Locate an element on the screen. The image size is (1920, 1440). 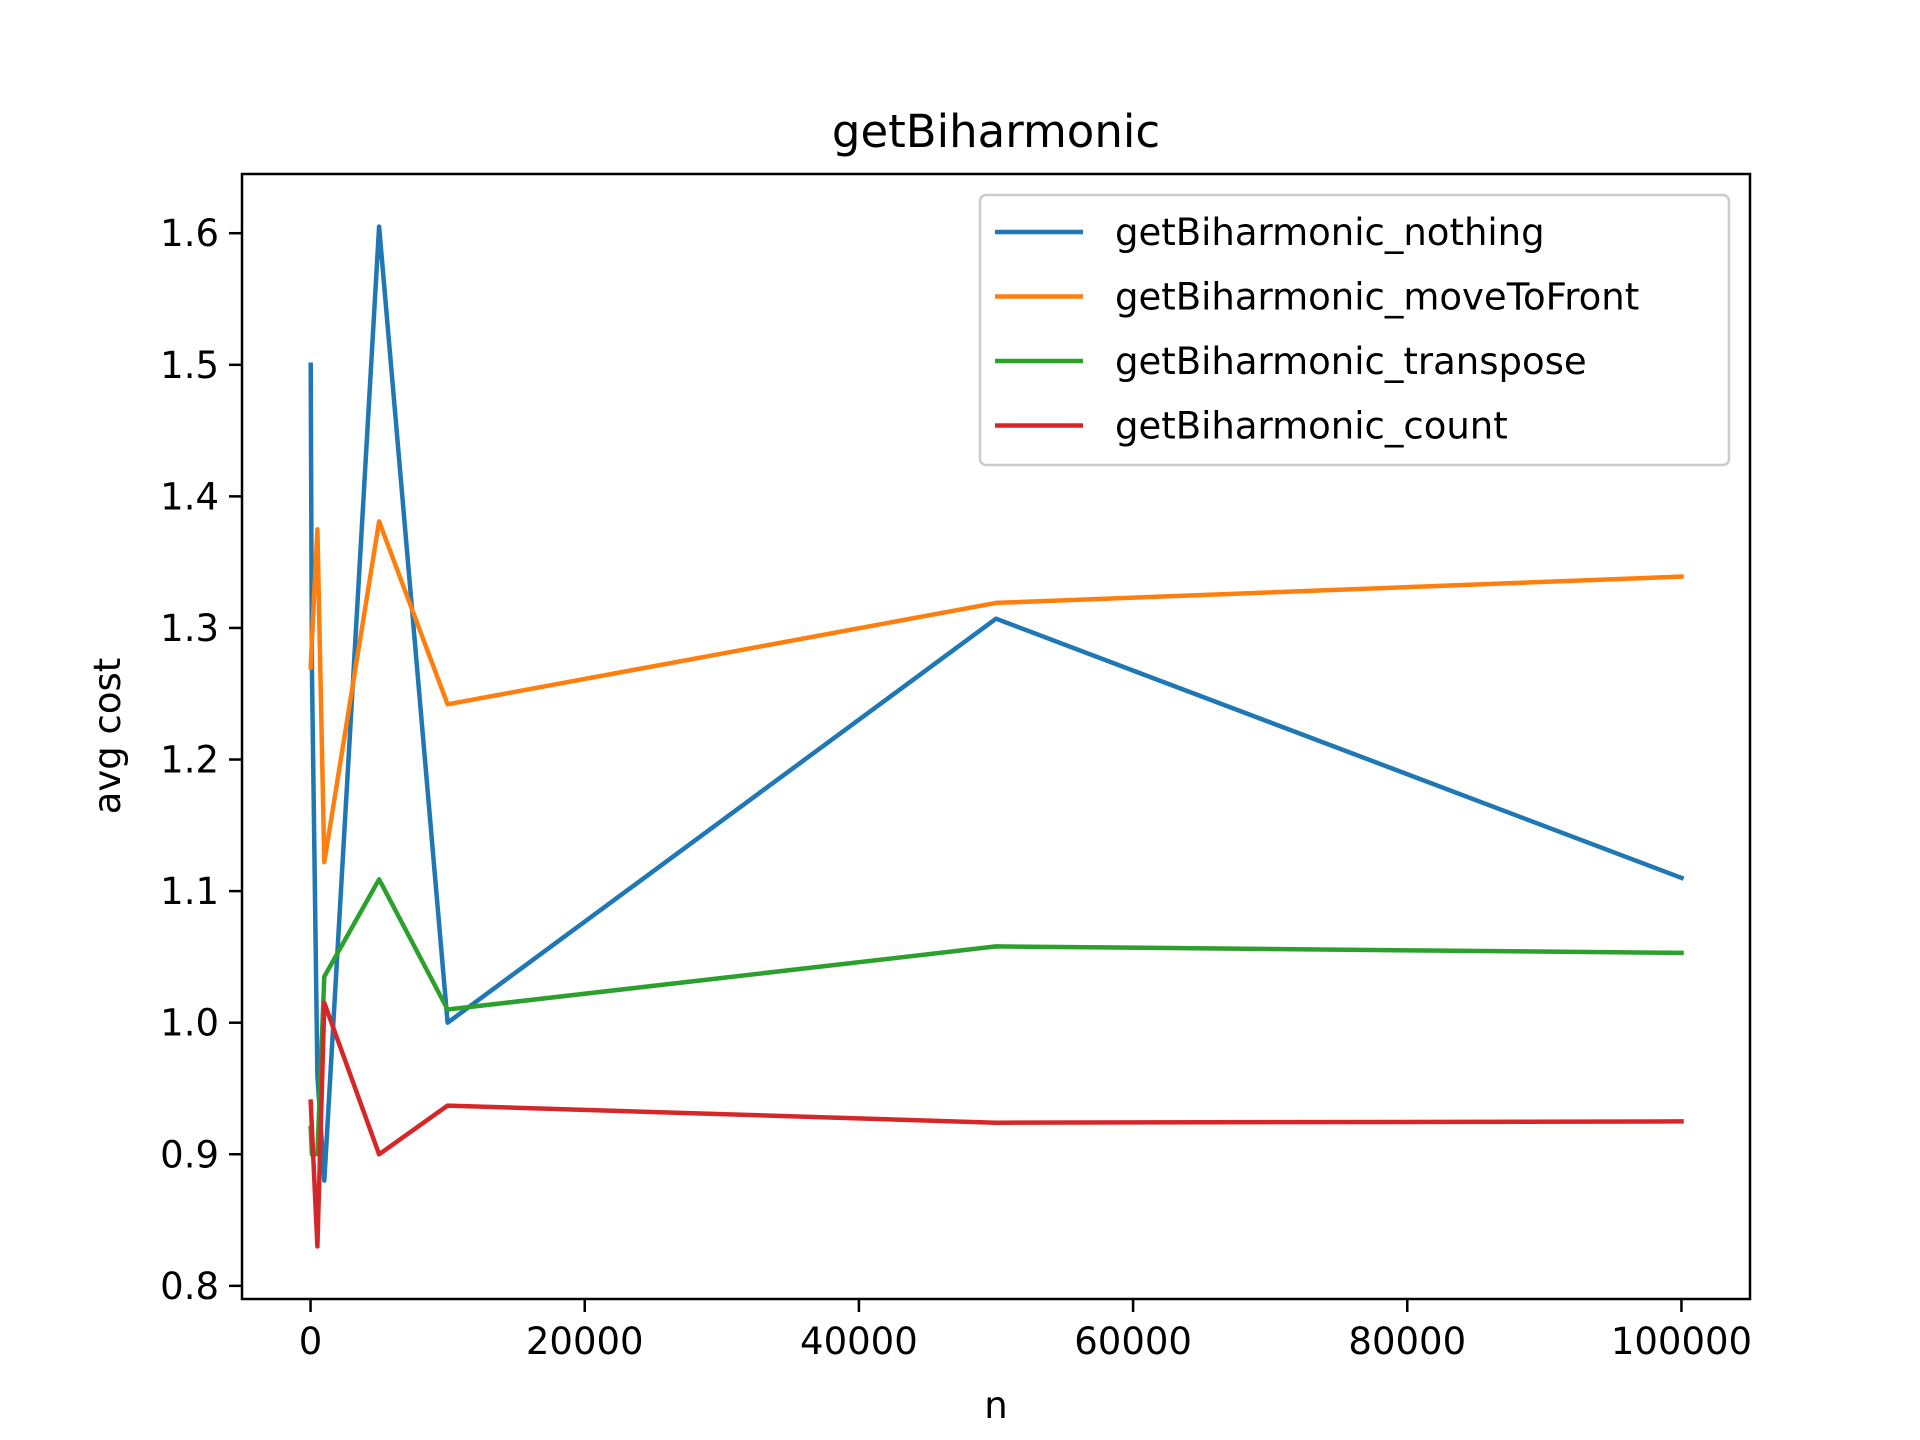
x-tick-label: 80000 is located at coordinates (1407, 1341).